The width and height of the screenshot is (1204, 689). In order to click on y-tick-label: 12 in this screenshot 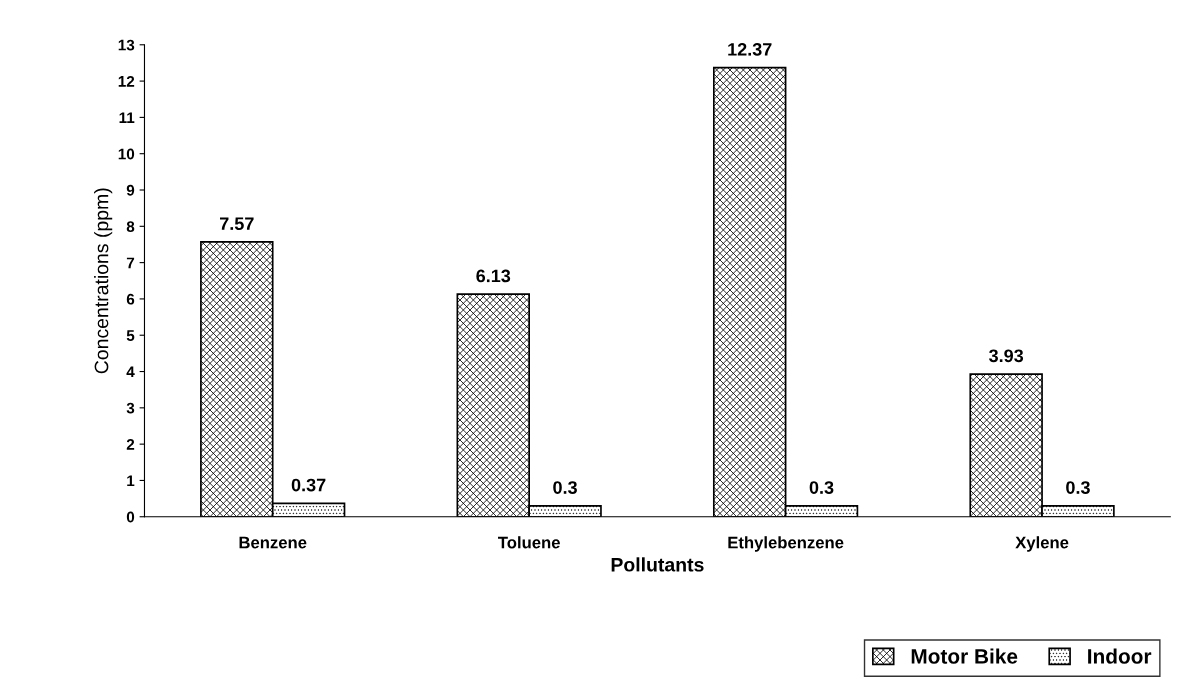, I will do `click(126, 81)`.